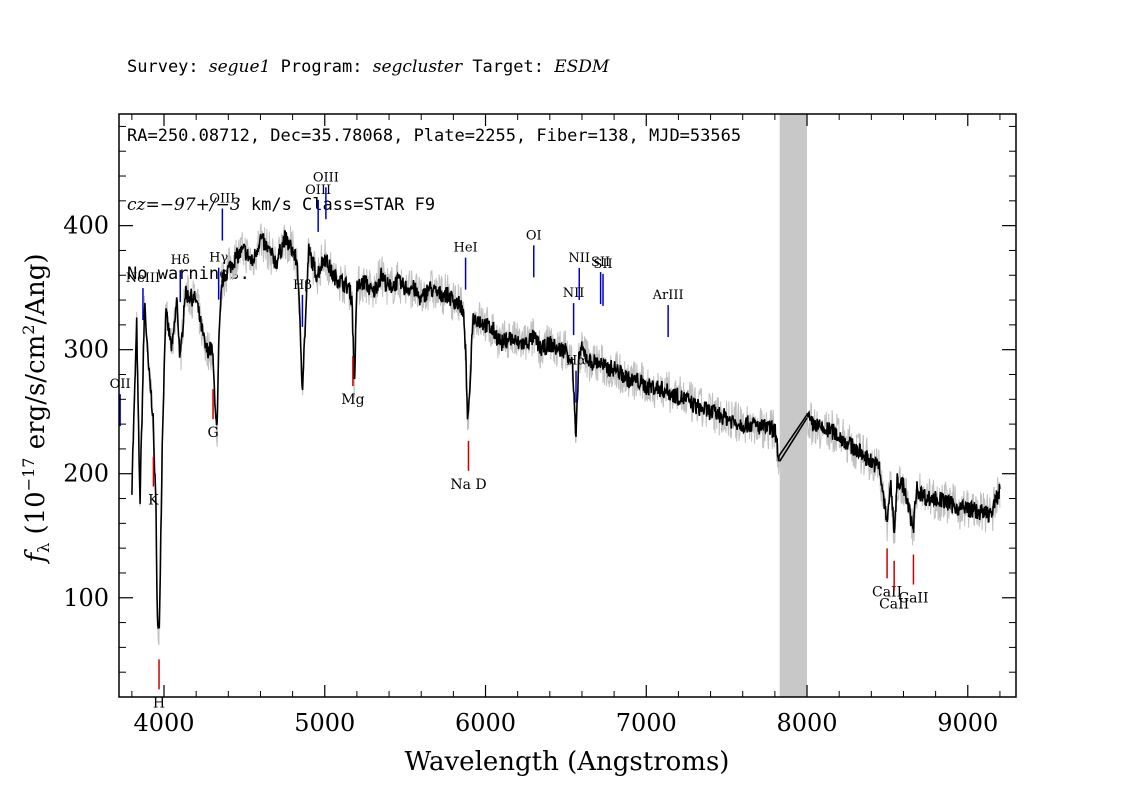  I want to click on x-tick-label: 9000, so click(967, 723).